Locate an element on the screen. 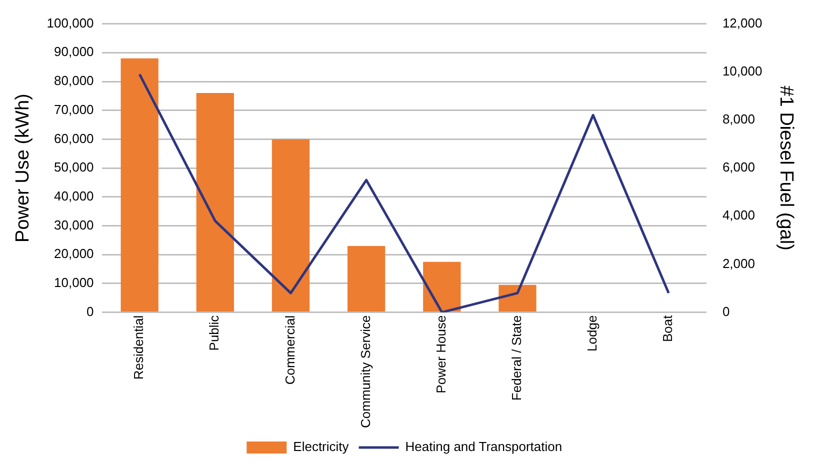 This screenshot has width=819, height=472. x-tick-label: Power House is located at coordinates (440, 354).